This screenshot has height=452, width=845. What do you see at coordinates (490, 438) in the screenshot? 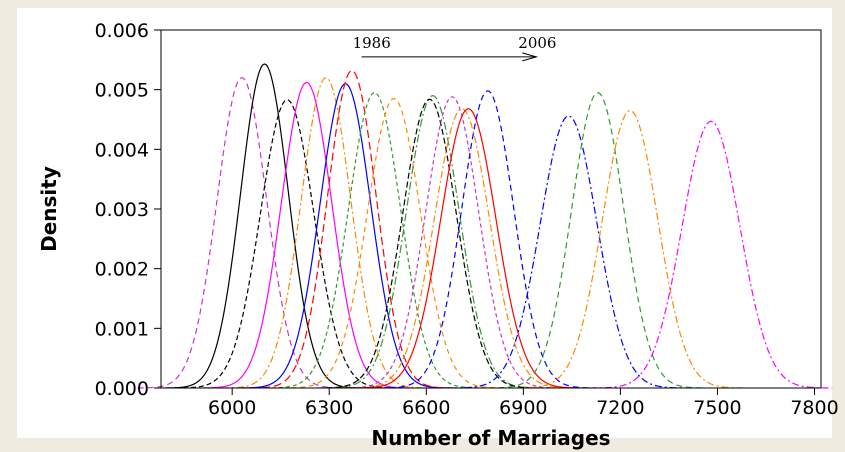
I see `x-axis-title: Number of Marriages` at bounding box center [490, 438].